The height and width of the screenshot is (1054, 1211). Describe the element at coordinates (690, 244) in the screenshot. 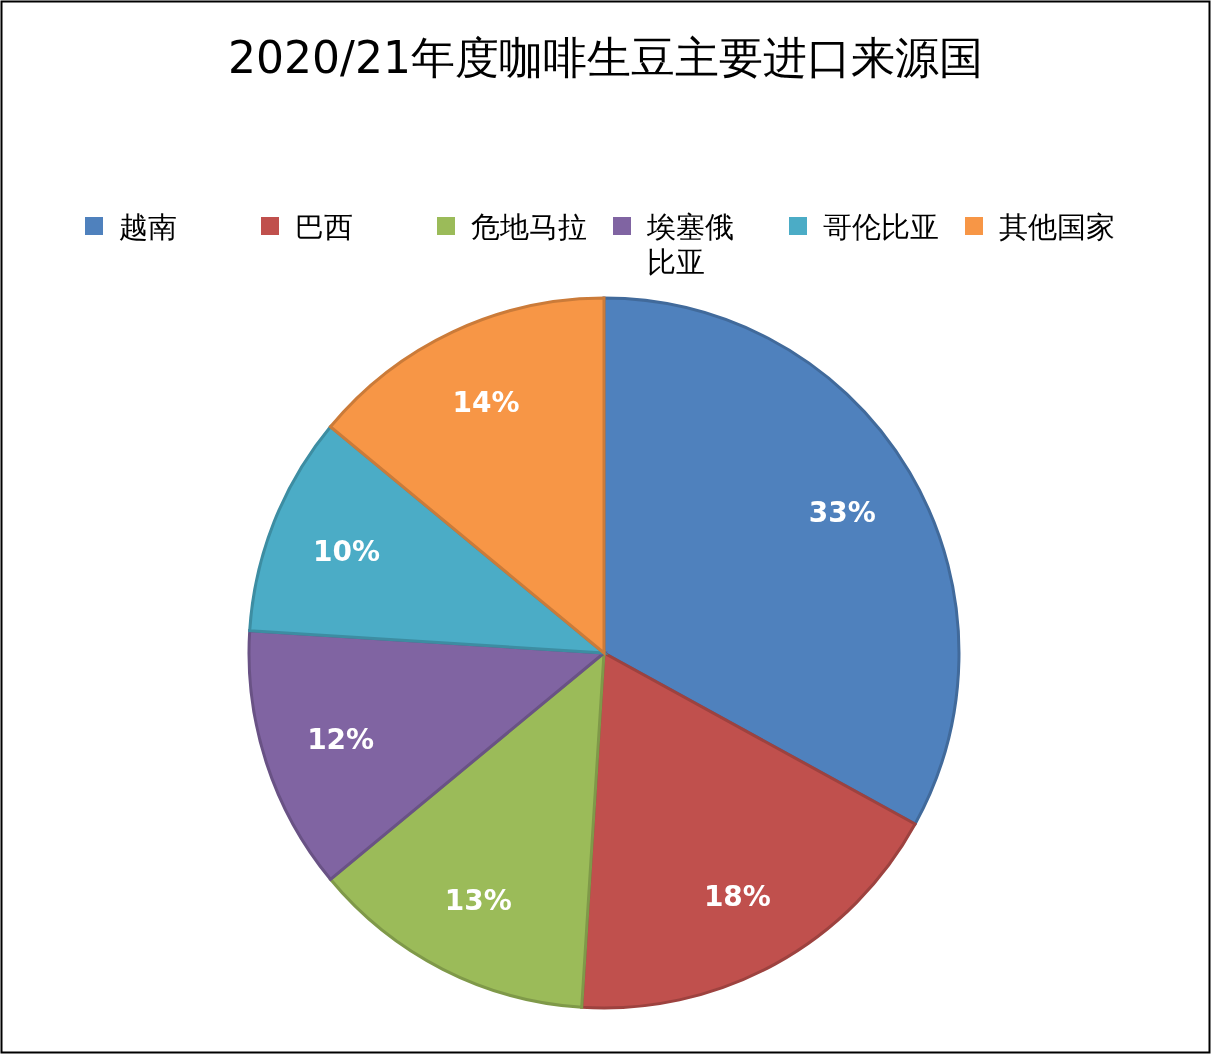

I see `legend-label: 埃塞俄比亚` at that location.